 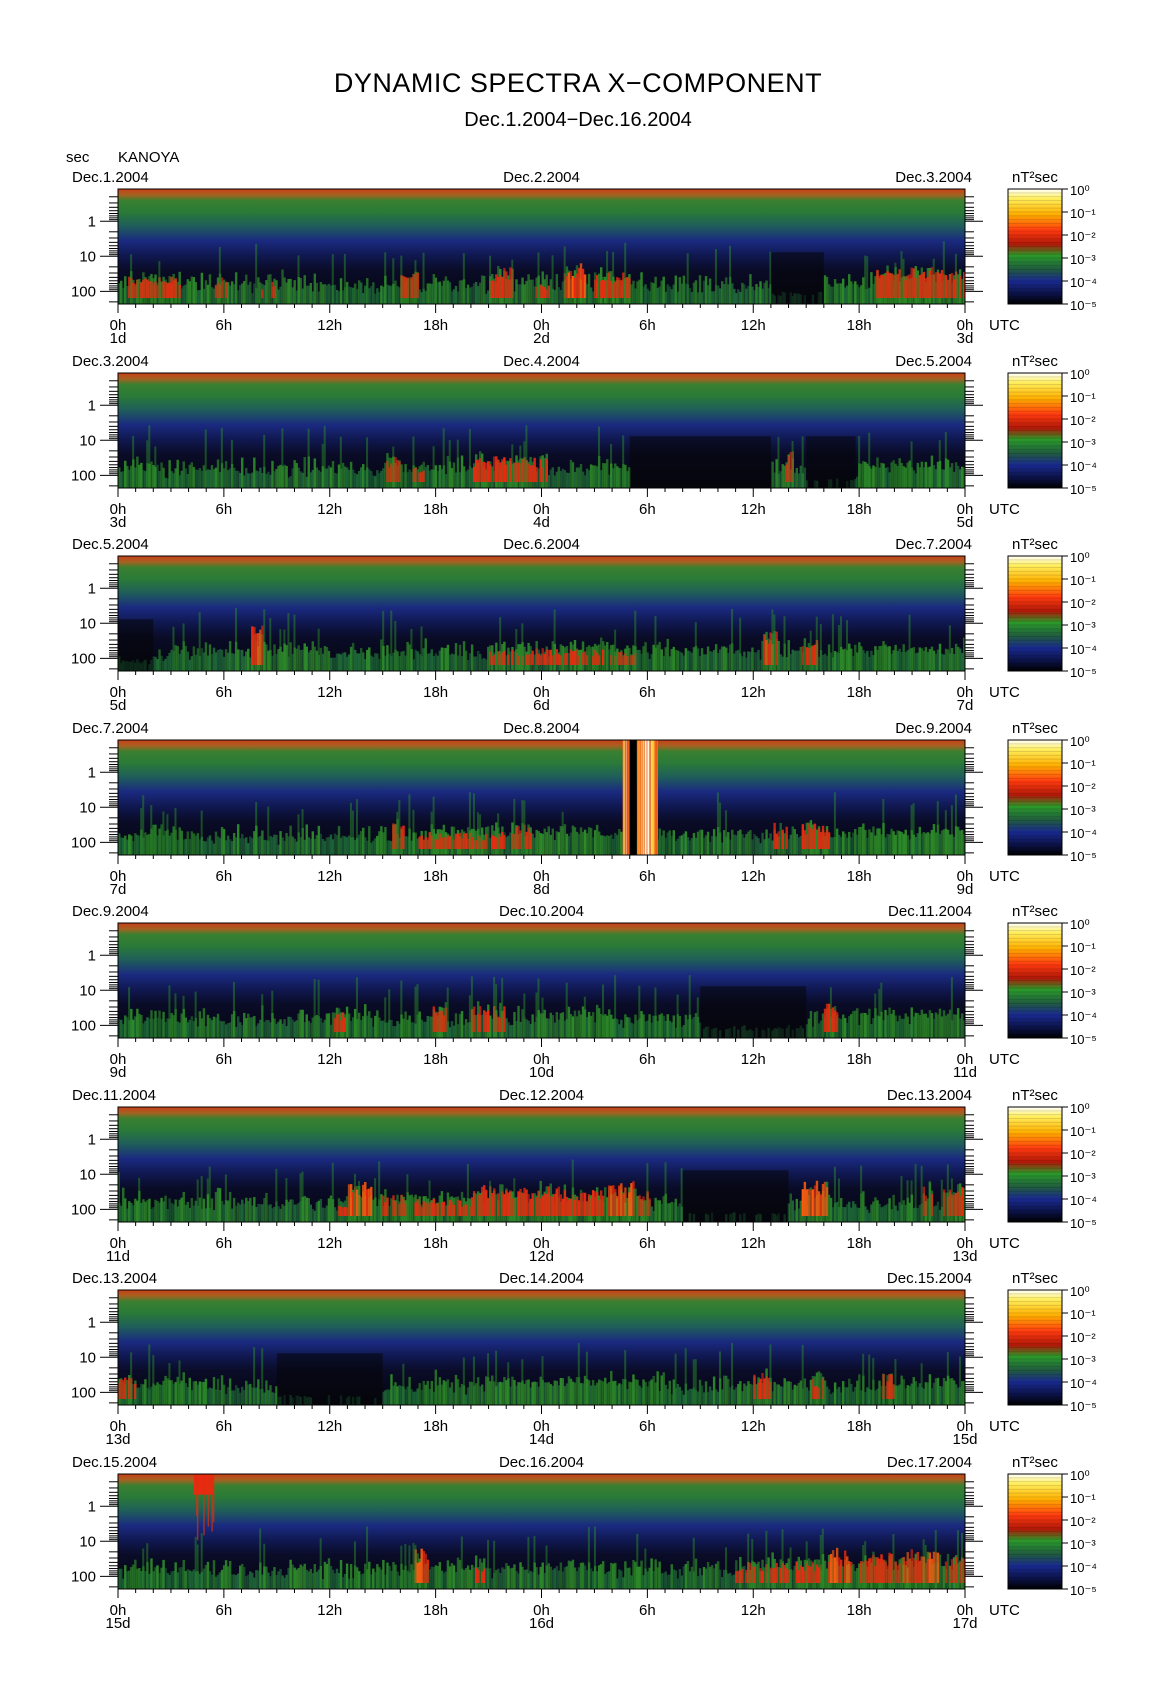 I want to click on panel-start-date: Dec.3.2004, so click(x=110, y=361).